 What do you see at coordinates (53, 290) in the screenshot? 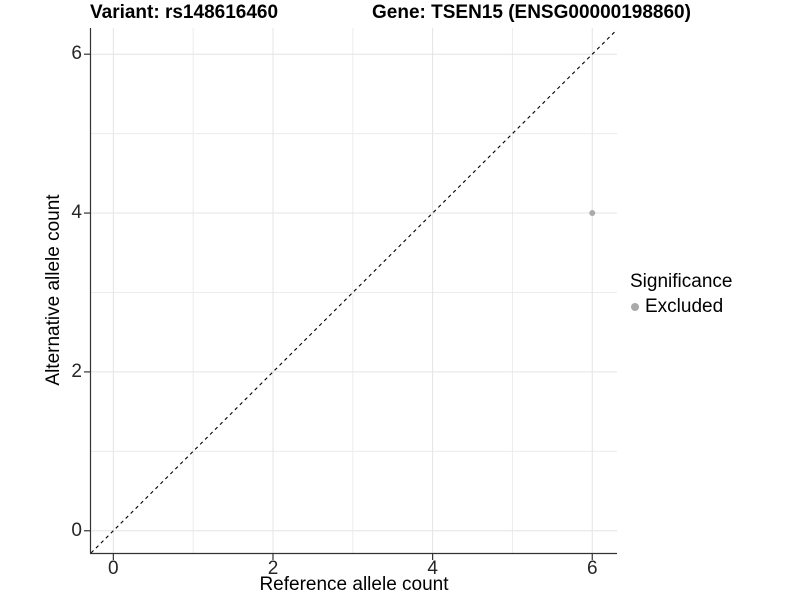
I see `y-axis-title: Alternative allele count` at bounding box center [53, 290].